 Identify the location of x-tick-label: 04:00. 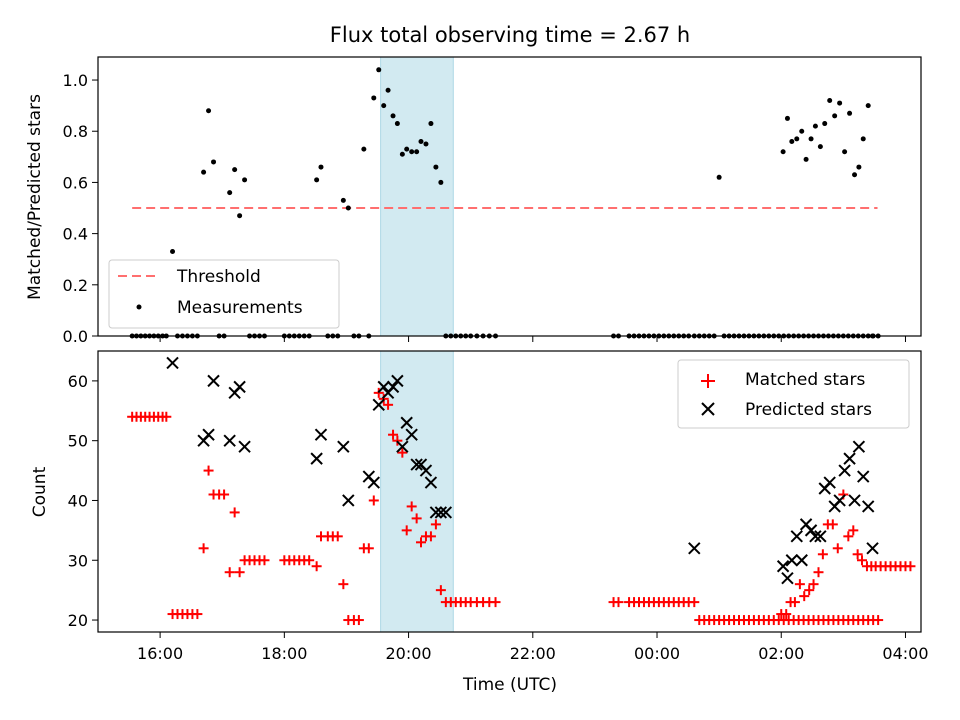
(905, 653).